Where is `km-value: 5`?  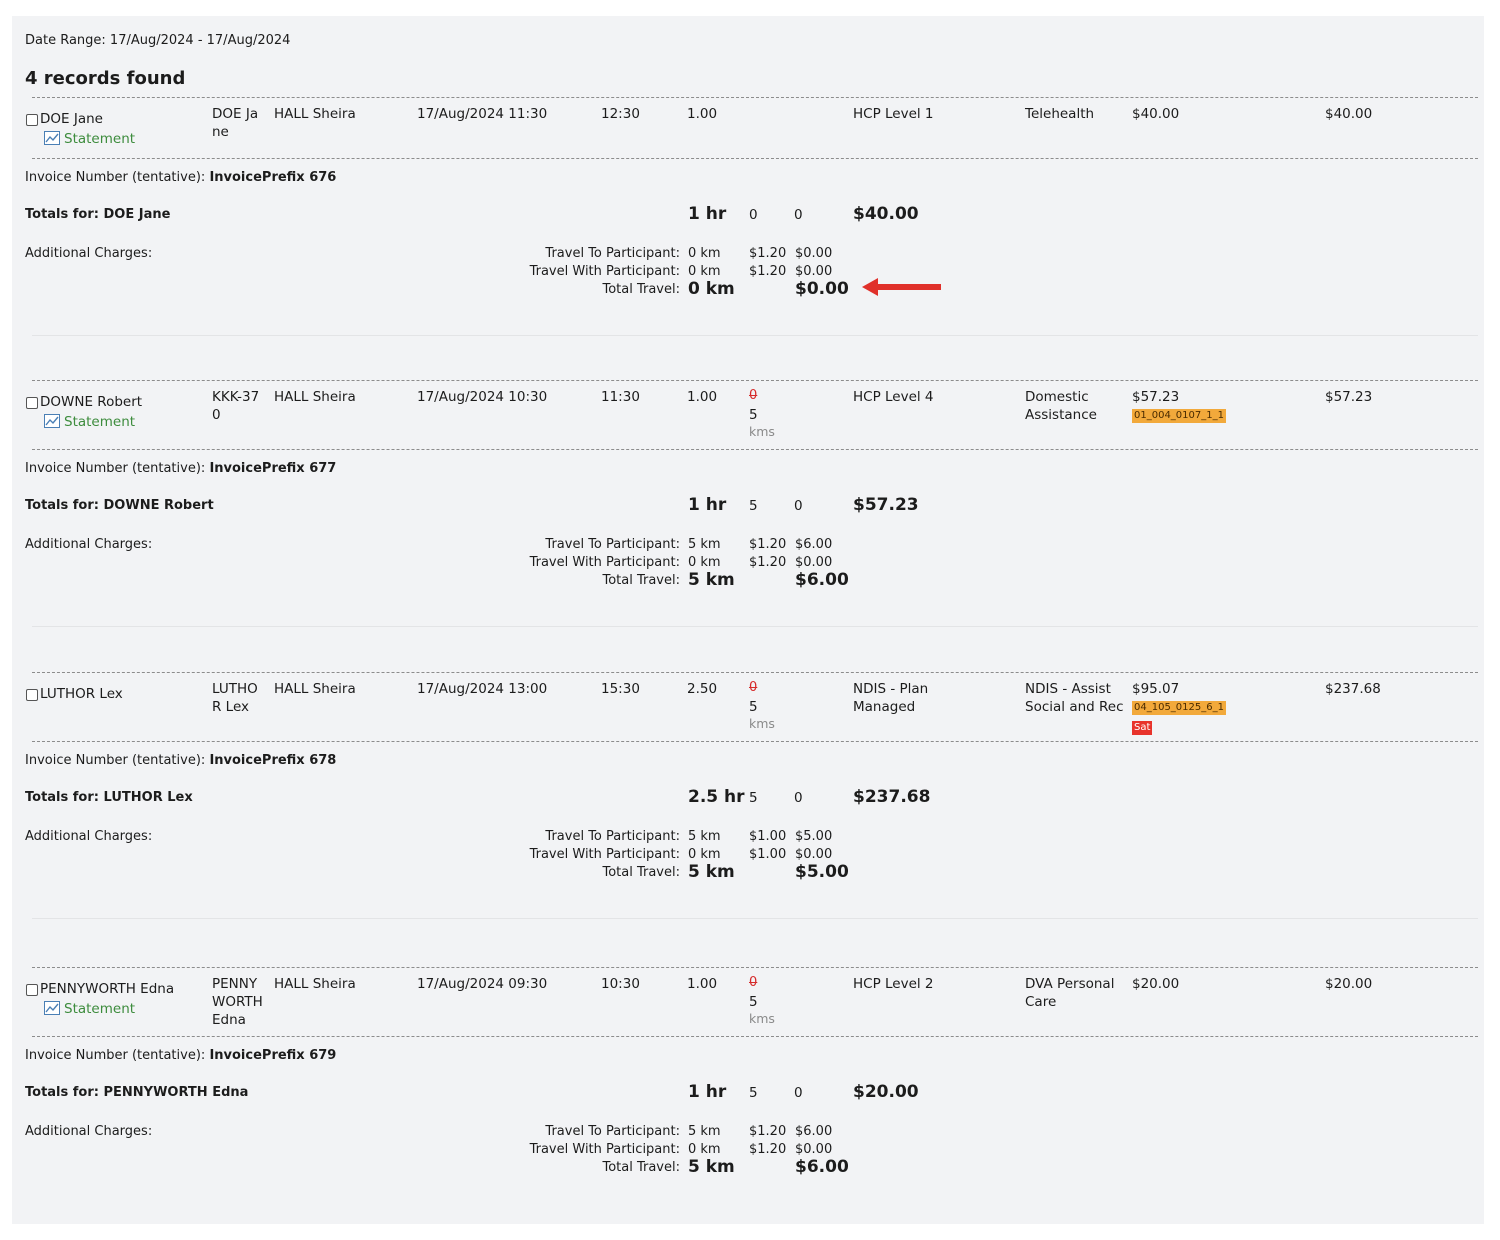 km-value: 5 is located at coordinates (753, 1002).